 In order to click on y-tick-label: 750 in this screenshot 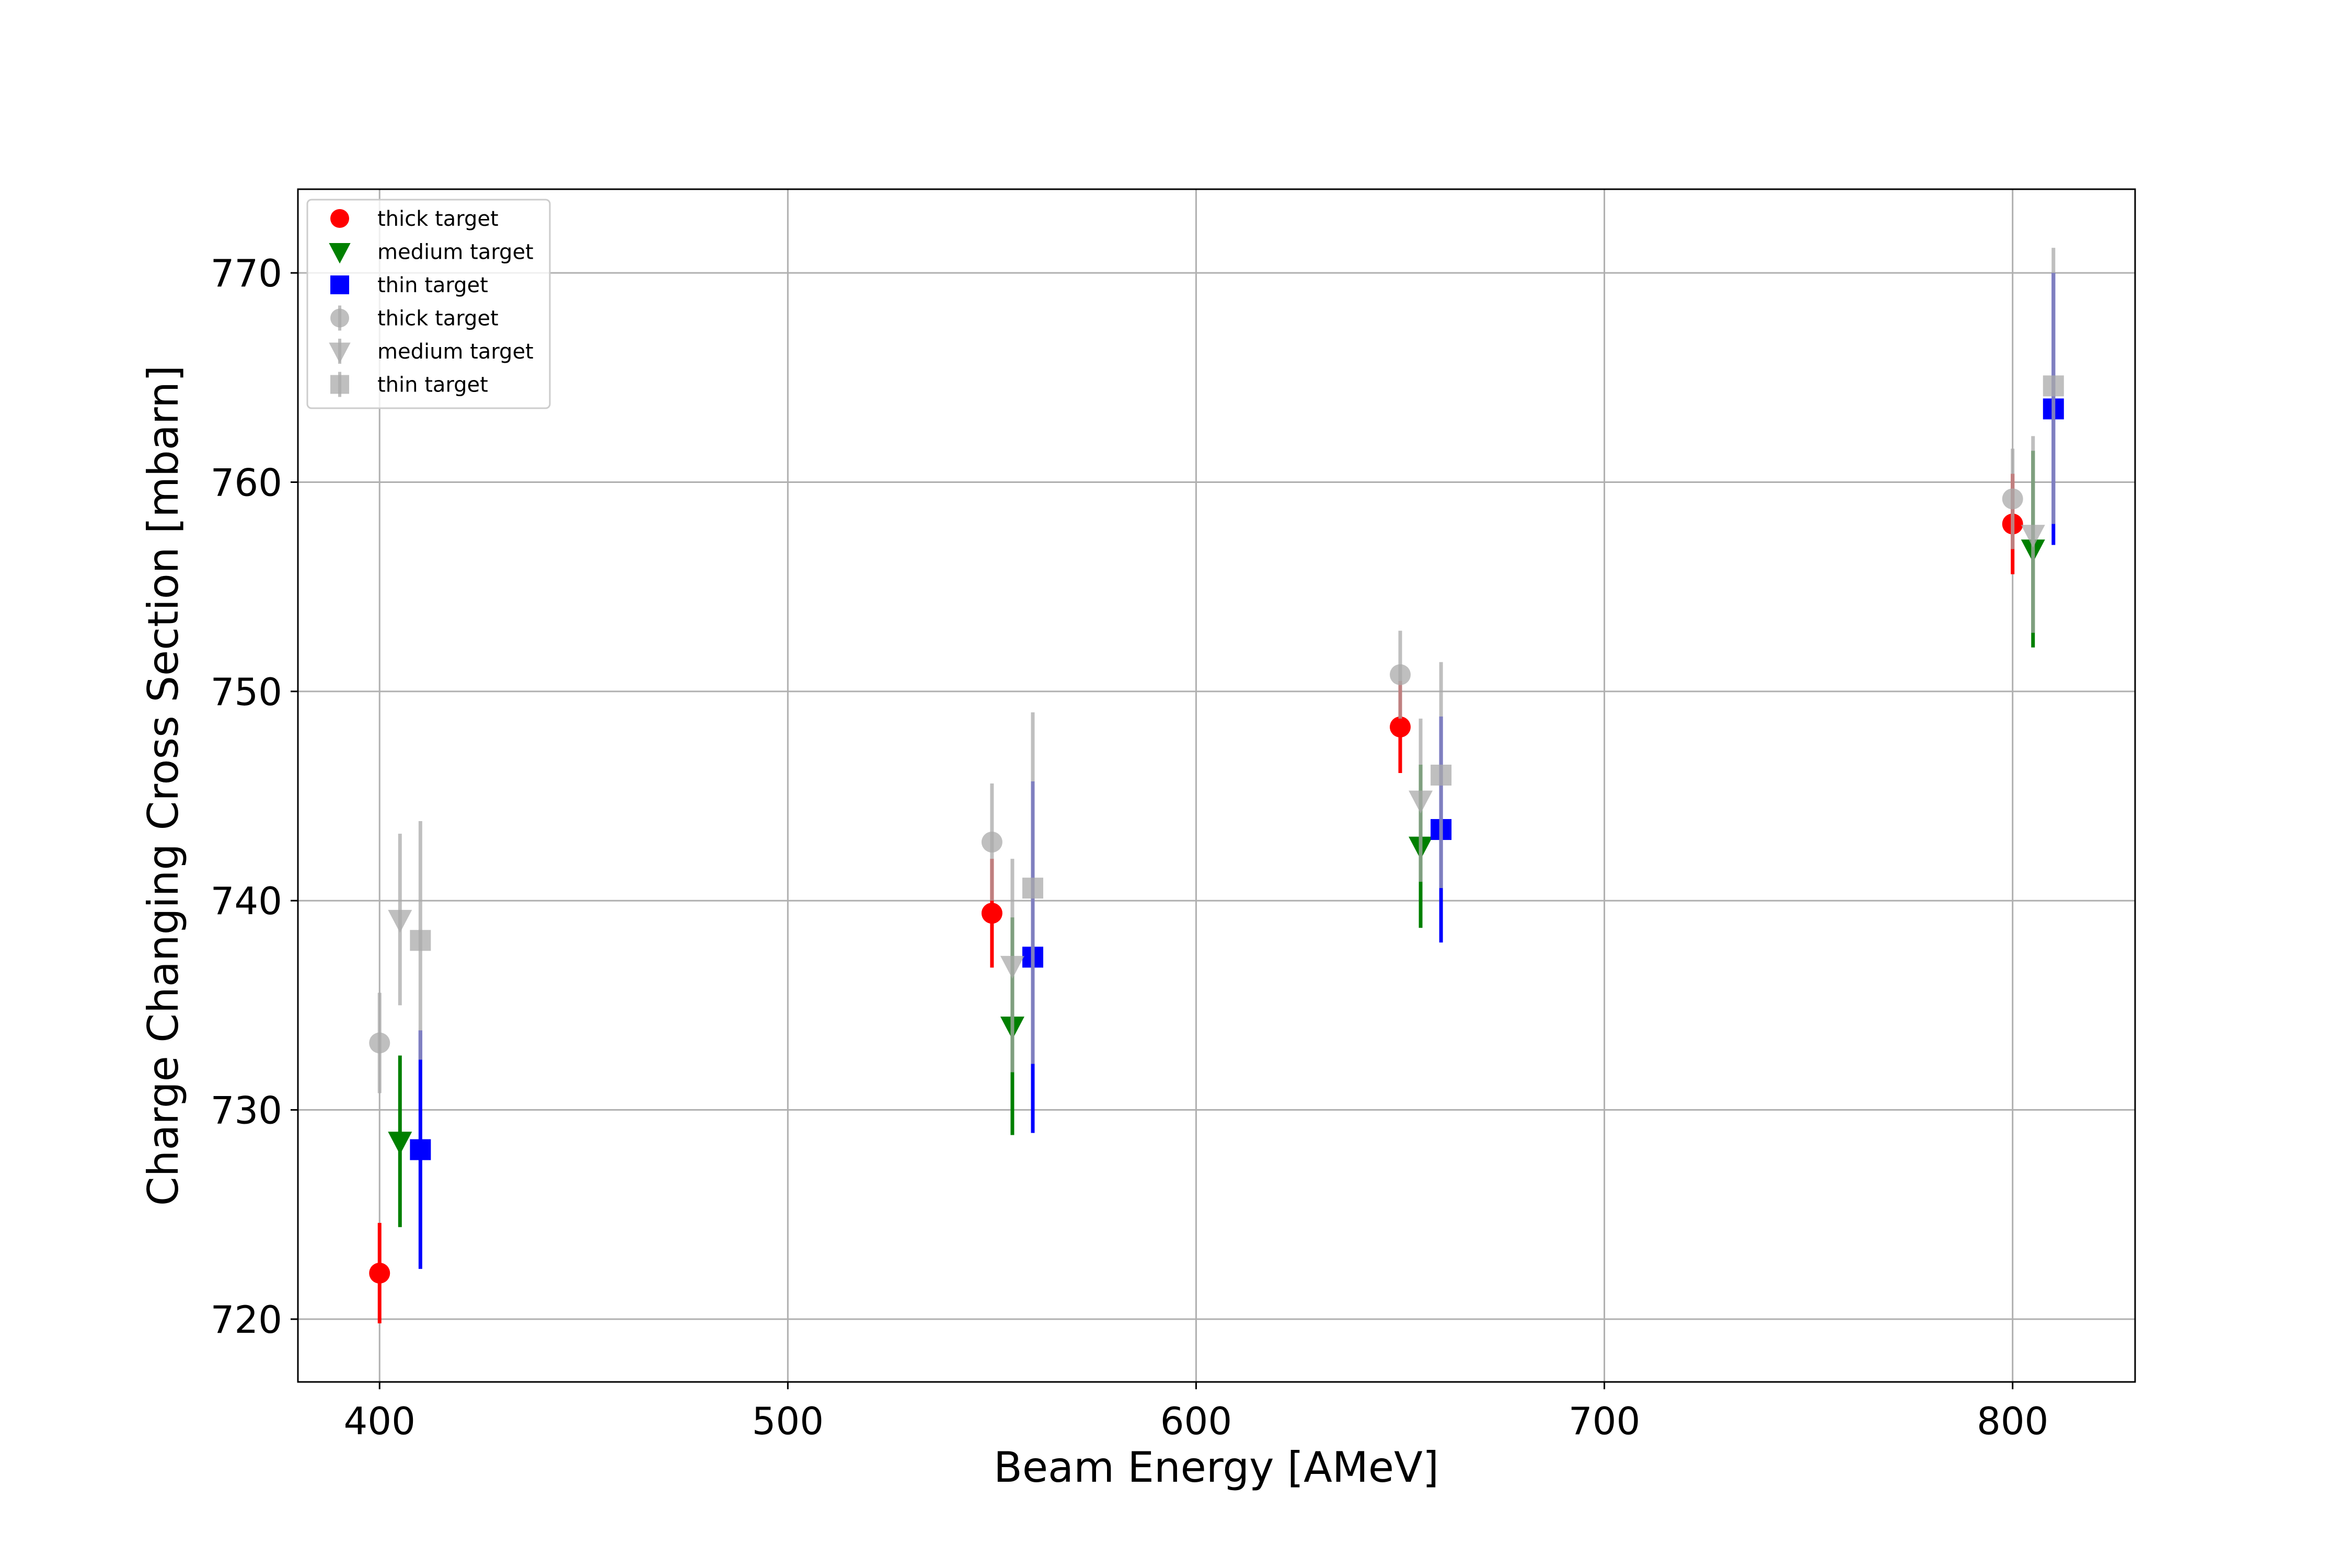, I will do `click(246, 692)`.